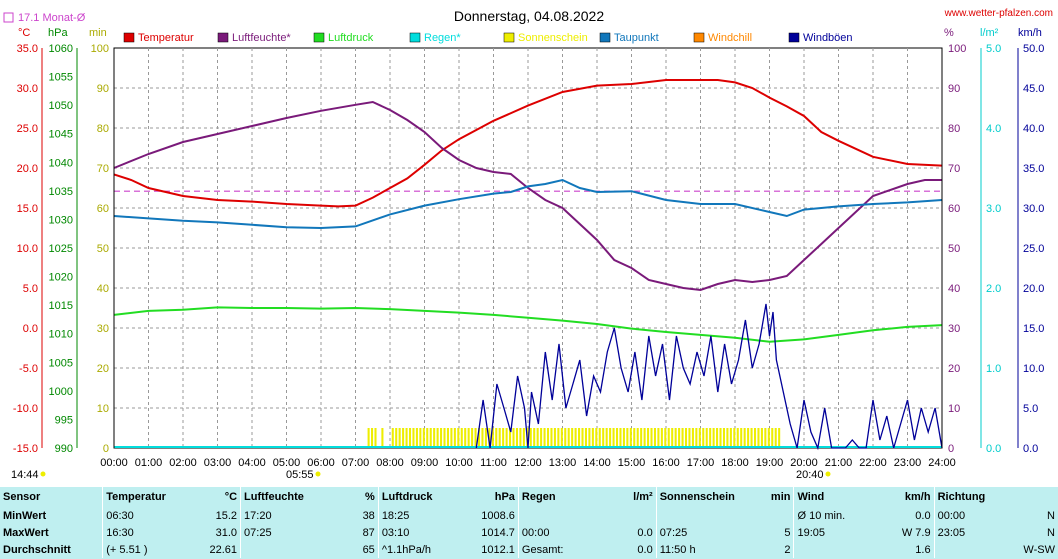 The height and width of the screenshot is (559, 1058). What do you see at coordinates (64, 420) in the screenshot?
I see `pressure-tick-label: 995` at bounding box center [64, 420].